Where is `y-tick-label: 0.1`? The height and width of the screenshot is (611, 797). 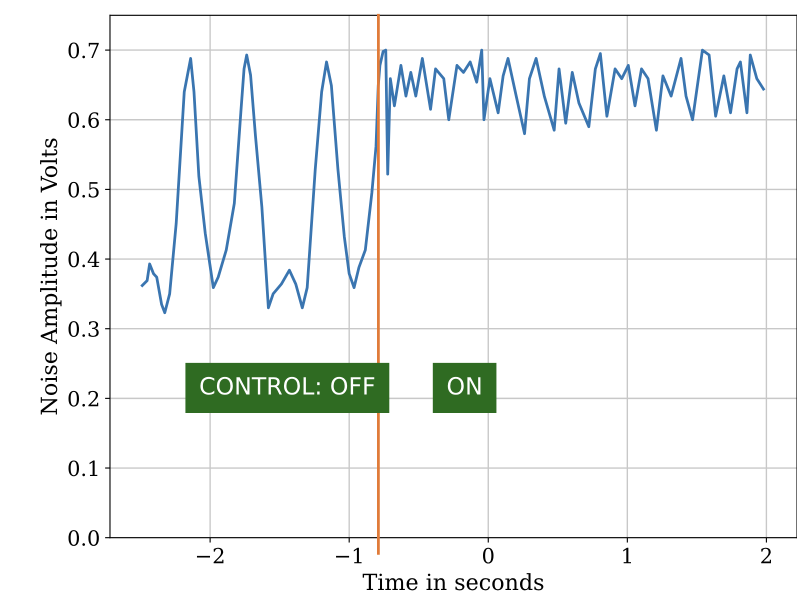
y-tick-label: 0.1 is located at coordinates (83, 468).